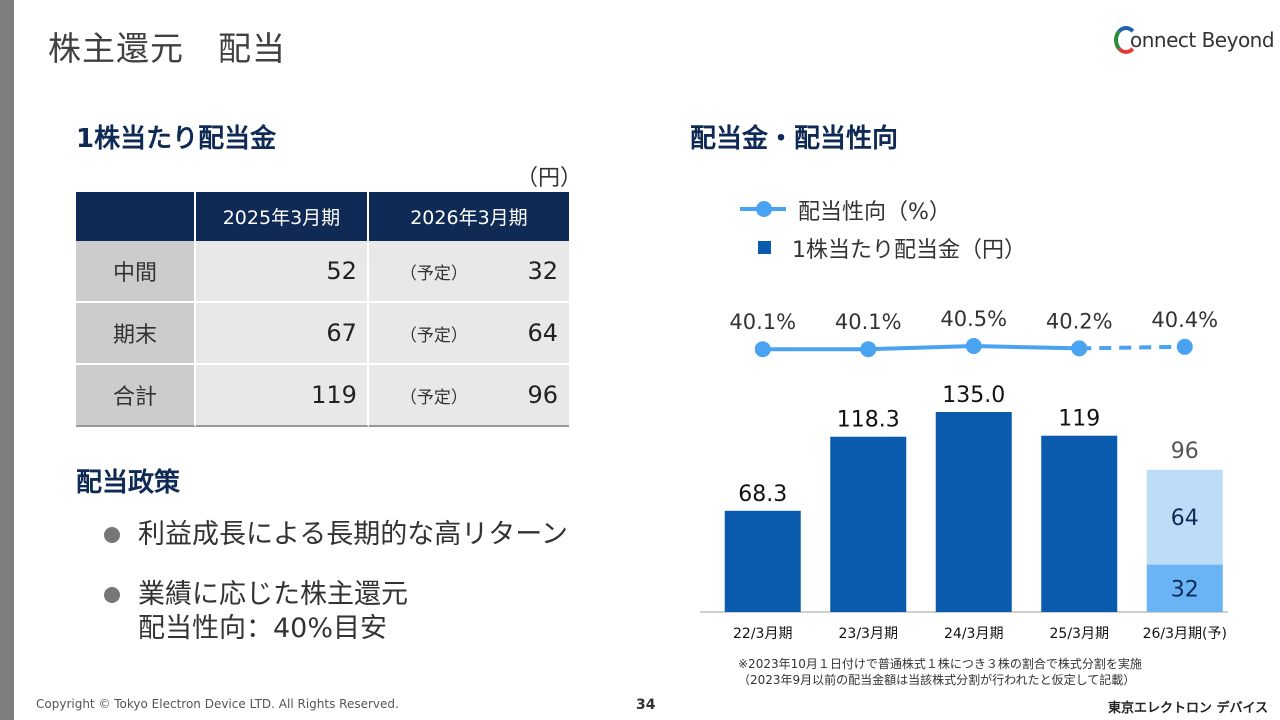  I want to click on legend-square-icon, so click(764, 247).